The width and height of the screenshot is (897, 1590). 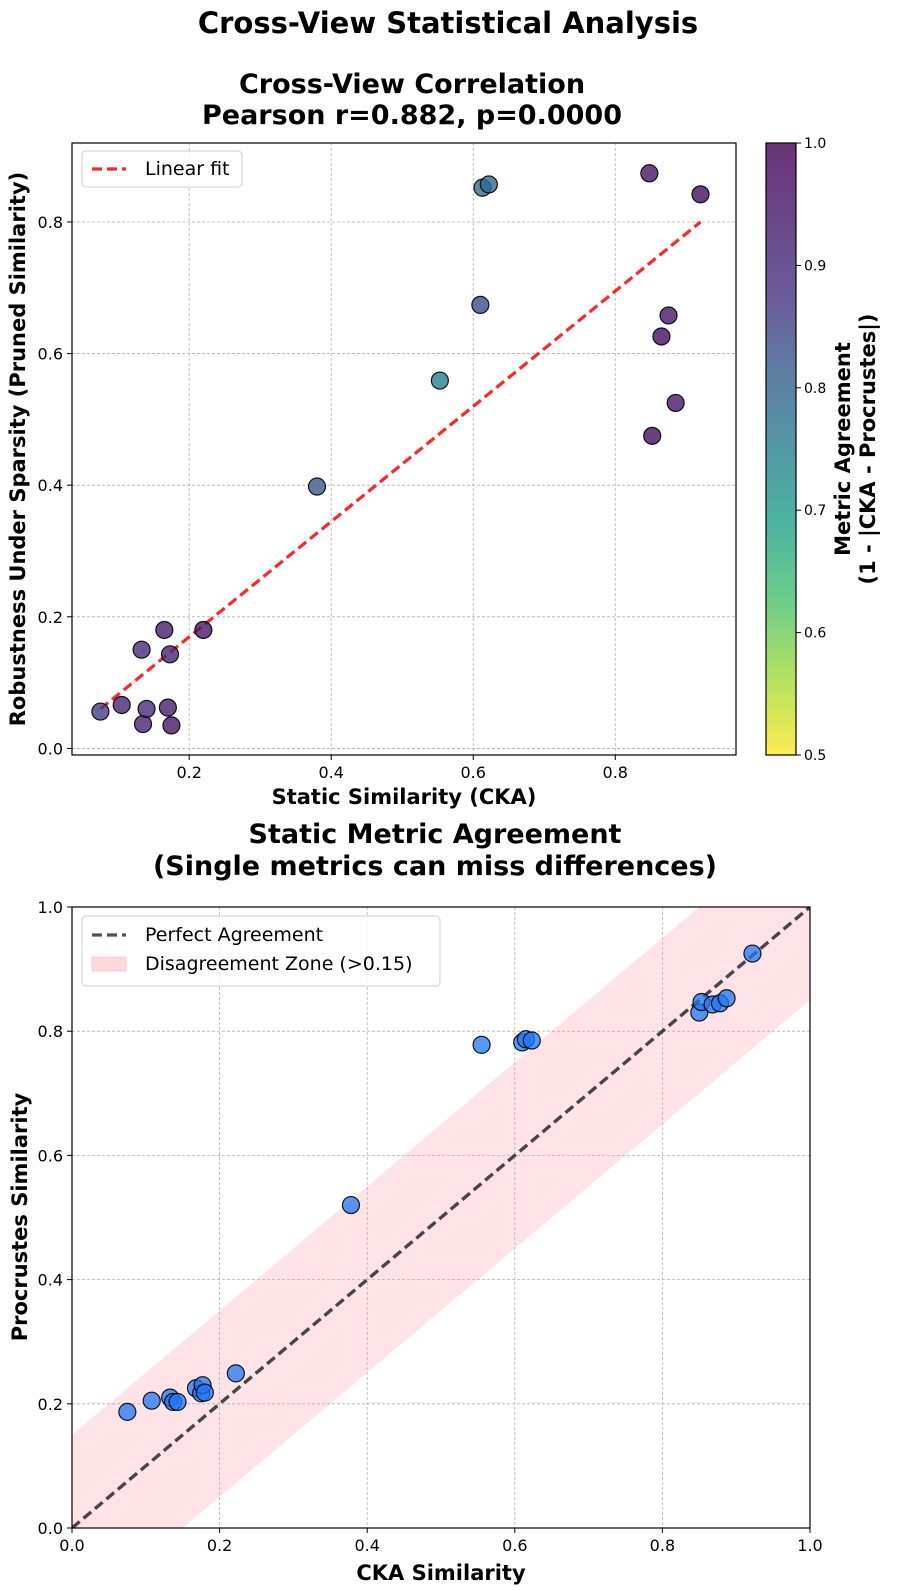 I want to click on colorbar-tick-label: 0.9, so click(x=815, y=266).